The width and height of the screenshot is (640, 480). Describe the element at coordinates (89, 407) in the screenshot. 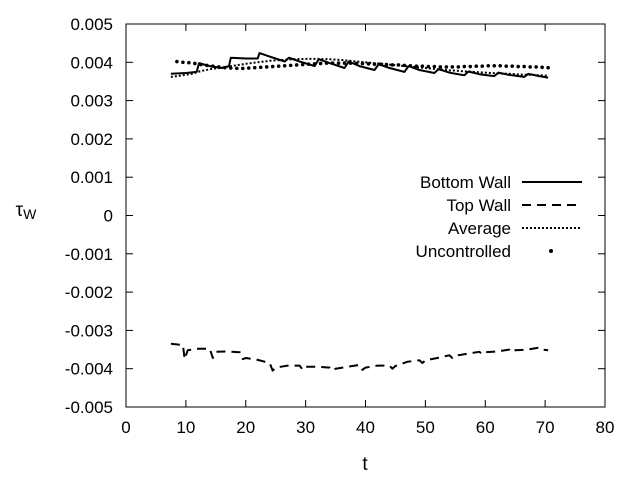

I see `y-tick-label: -0.005` at that location.